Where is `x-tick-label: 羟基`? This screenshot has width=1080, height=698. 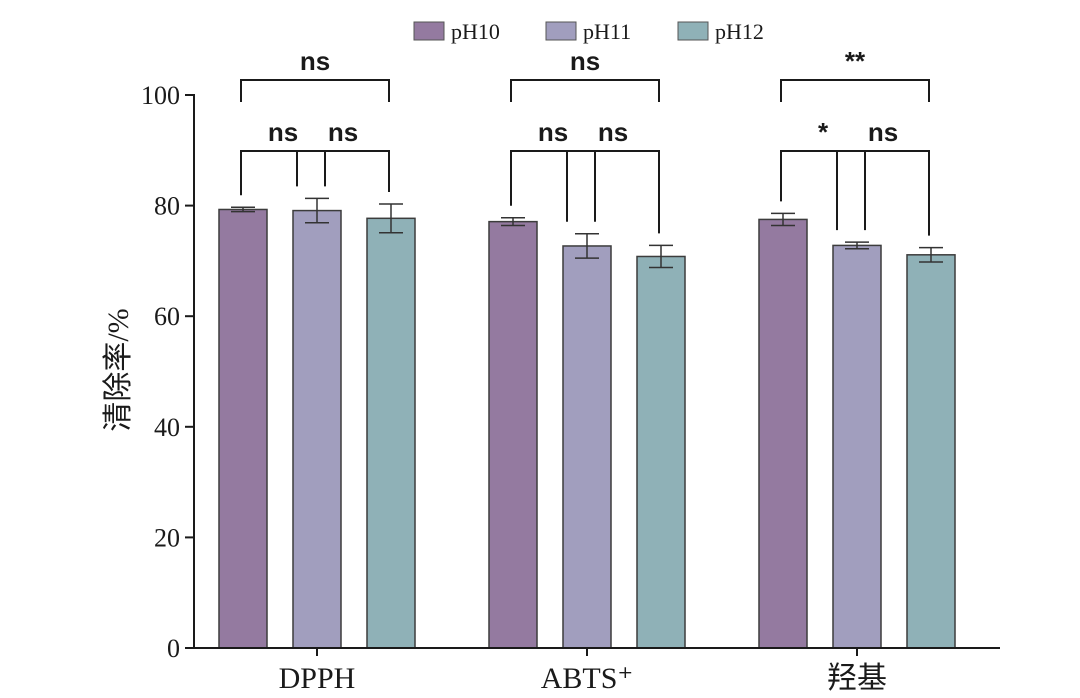 x-tick-label: 羟基 is located at coordinates (857, 678).